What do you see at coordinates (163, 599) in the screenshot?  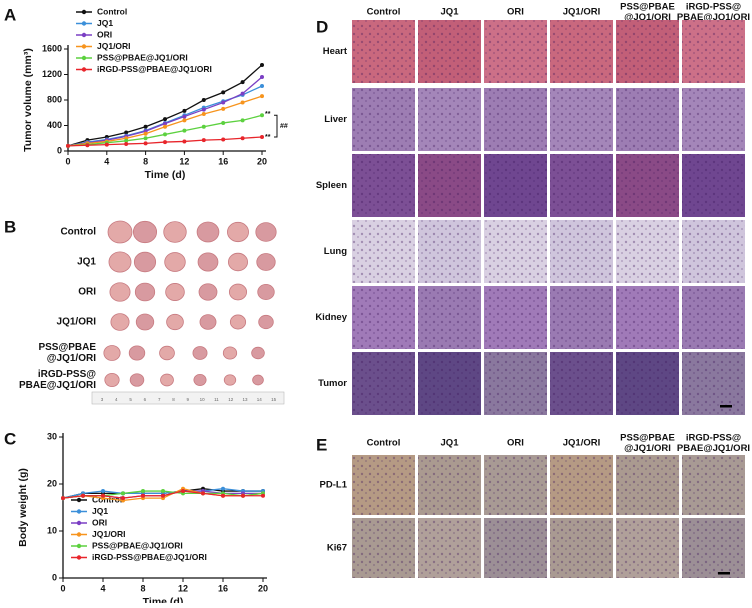 I see `x-axis-label: Time (d)` at bounding box center [163, 599].